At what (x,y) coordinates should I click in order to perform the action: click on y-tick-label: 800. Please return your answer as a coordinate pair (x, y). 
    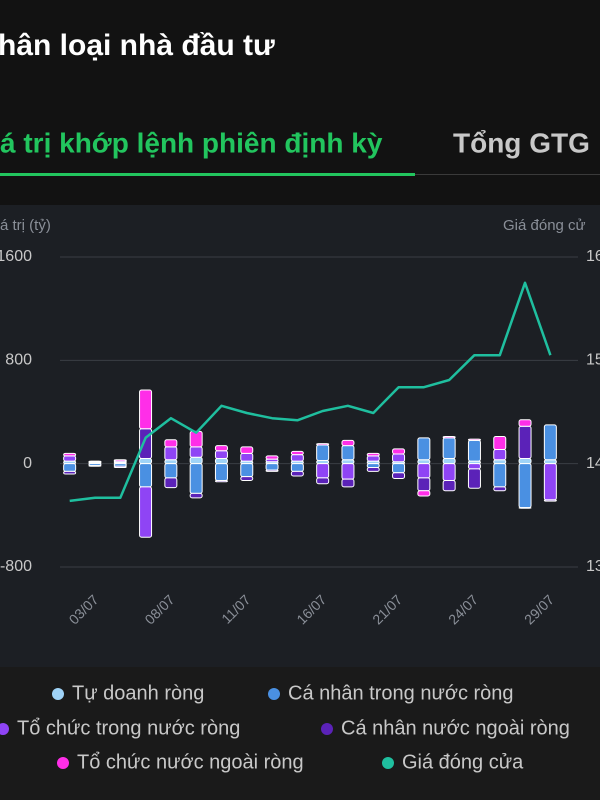
    Looking at the image, I should click on (18, 360).